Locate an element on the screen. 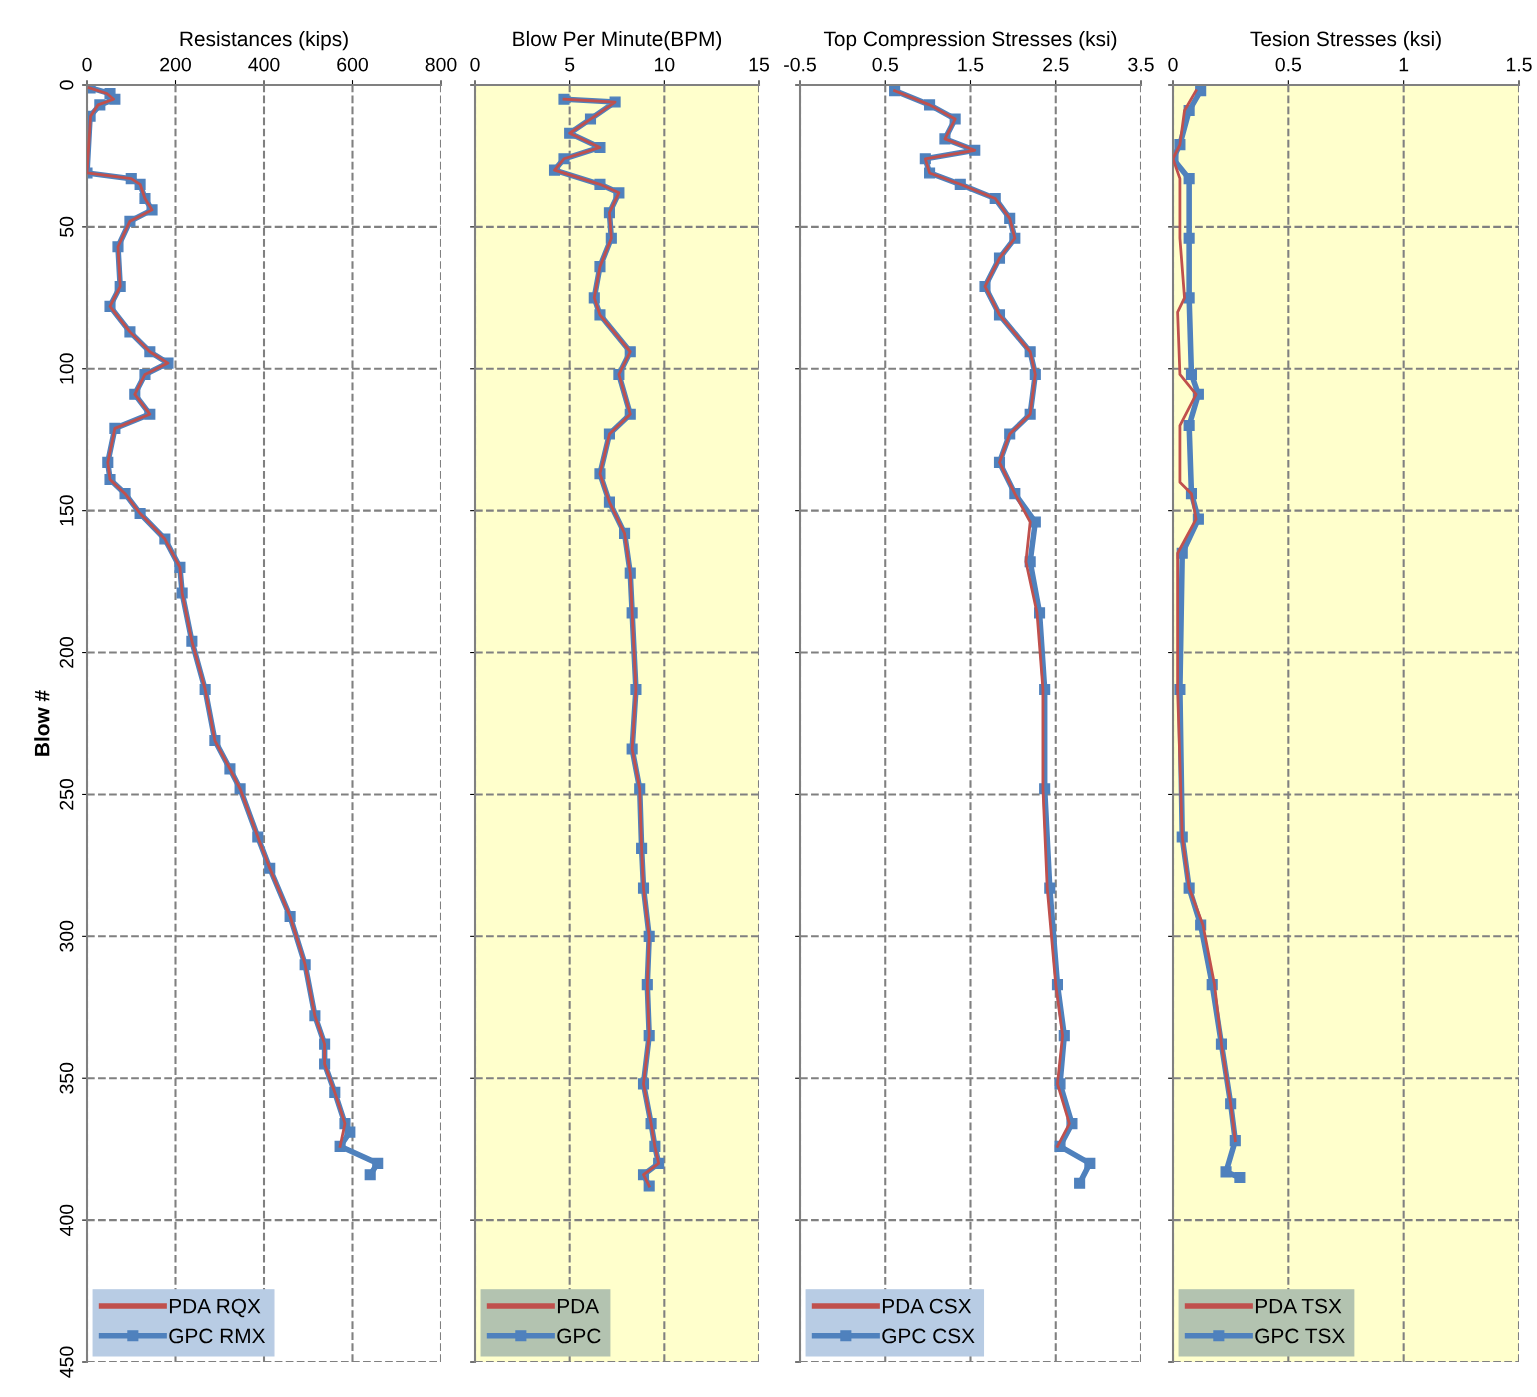 Image resolution: width=1537 pixels, height=1397 pixels. legend-label: GPC TSX is located at coordinates (1300, 1336).